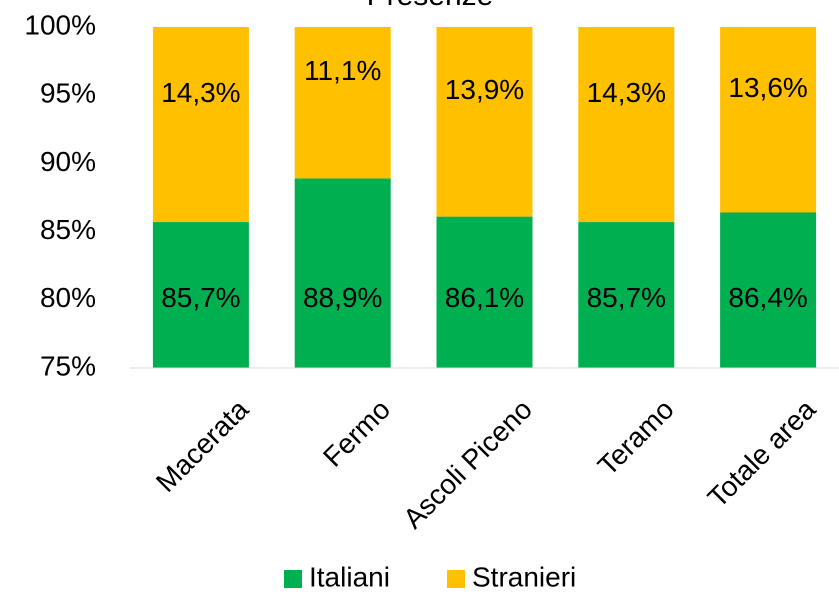 This screenshot has height=594, width=839. I want to click on legend-swatch-italiani, so click(293, 579).